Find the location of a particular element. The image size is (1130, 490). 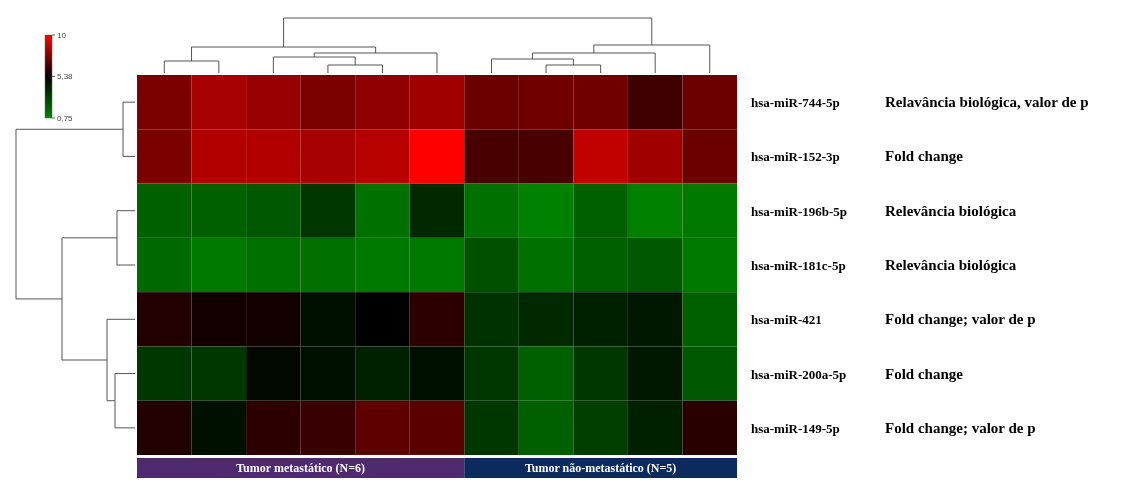

text: Tumor metastático (N=6) is located at coordinates (301, 468).